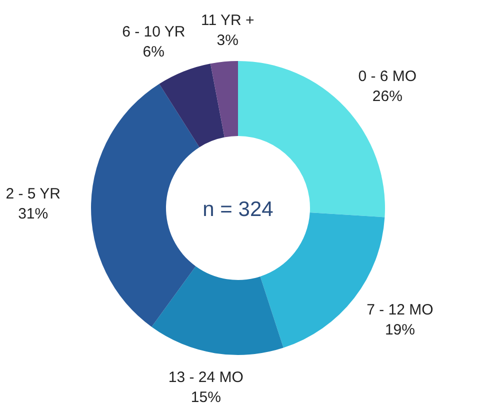  Describe the element at coordinates (206, 377) in the screenshot. I see `slice-label: 13 - 24 MO` at that location.